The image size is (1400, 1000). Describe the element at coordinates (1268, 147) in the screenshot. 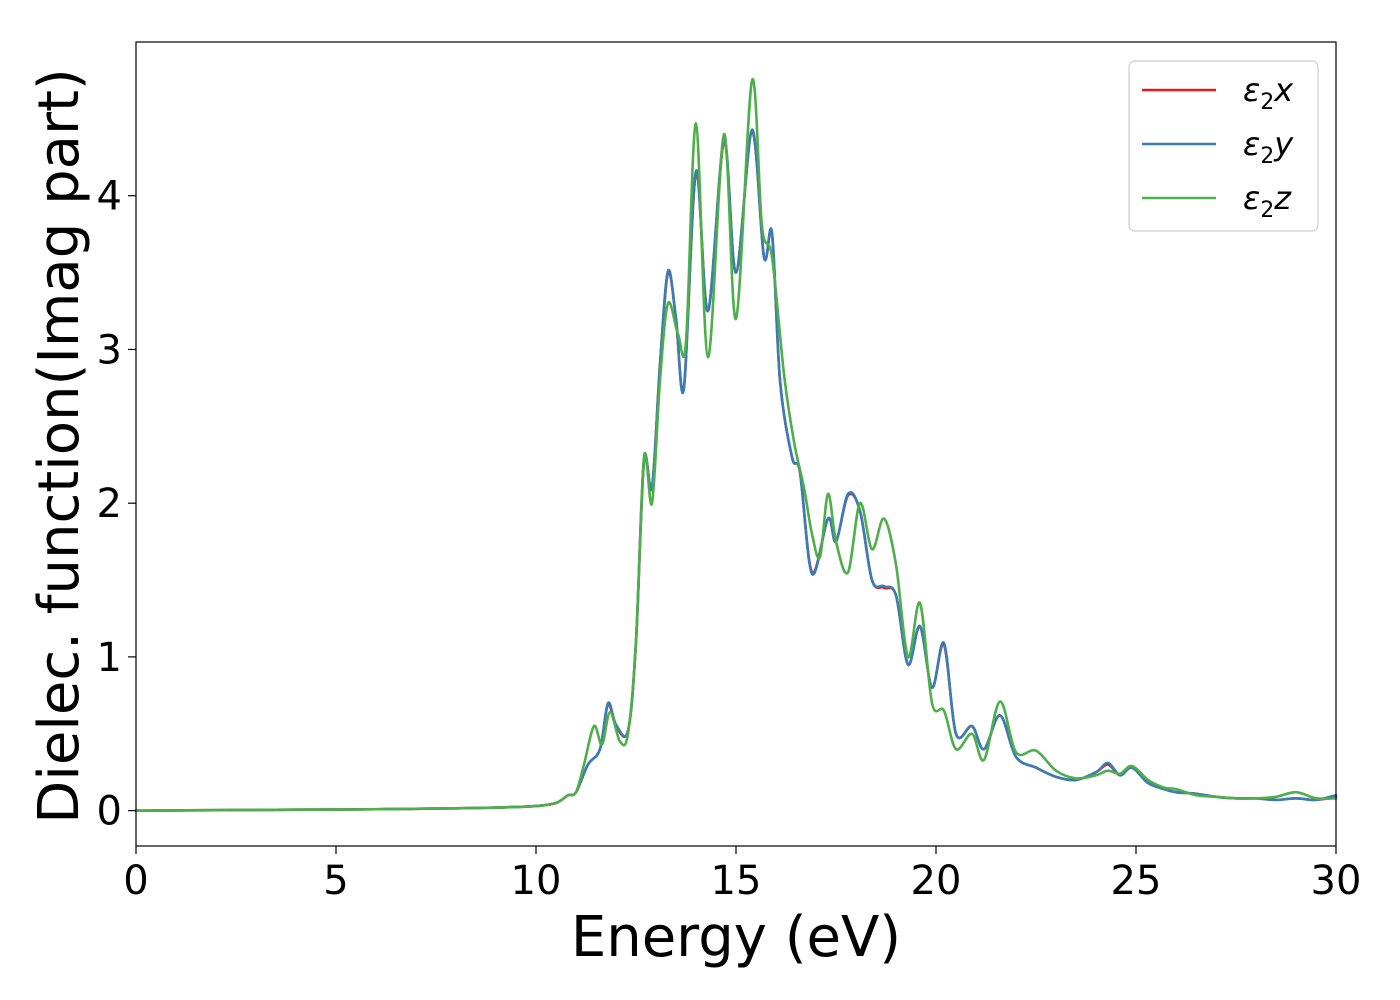

I see `legend-label-y: ε2y` at that location.